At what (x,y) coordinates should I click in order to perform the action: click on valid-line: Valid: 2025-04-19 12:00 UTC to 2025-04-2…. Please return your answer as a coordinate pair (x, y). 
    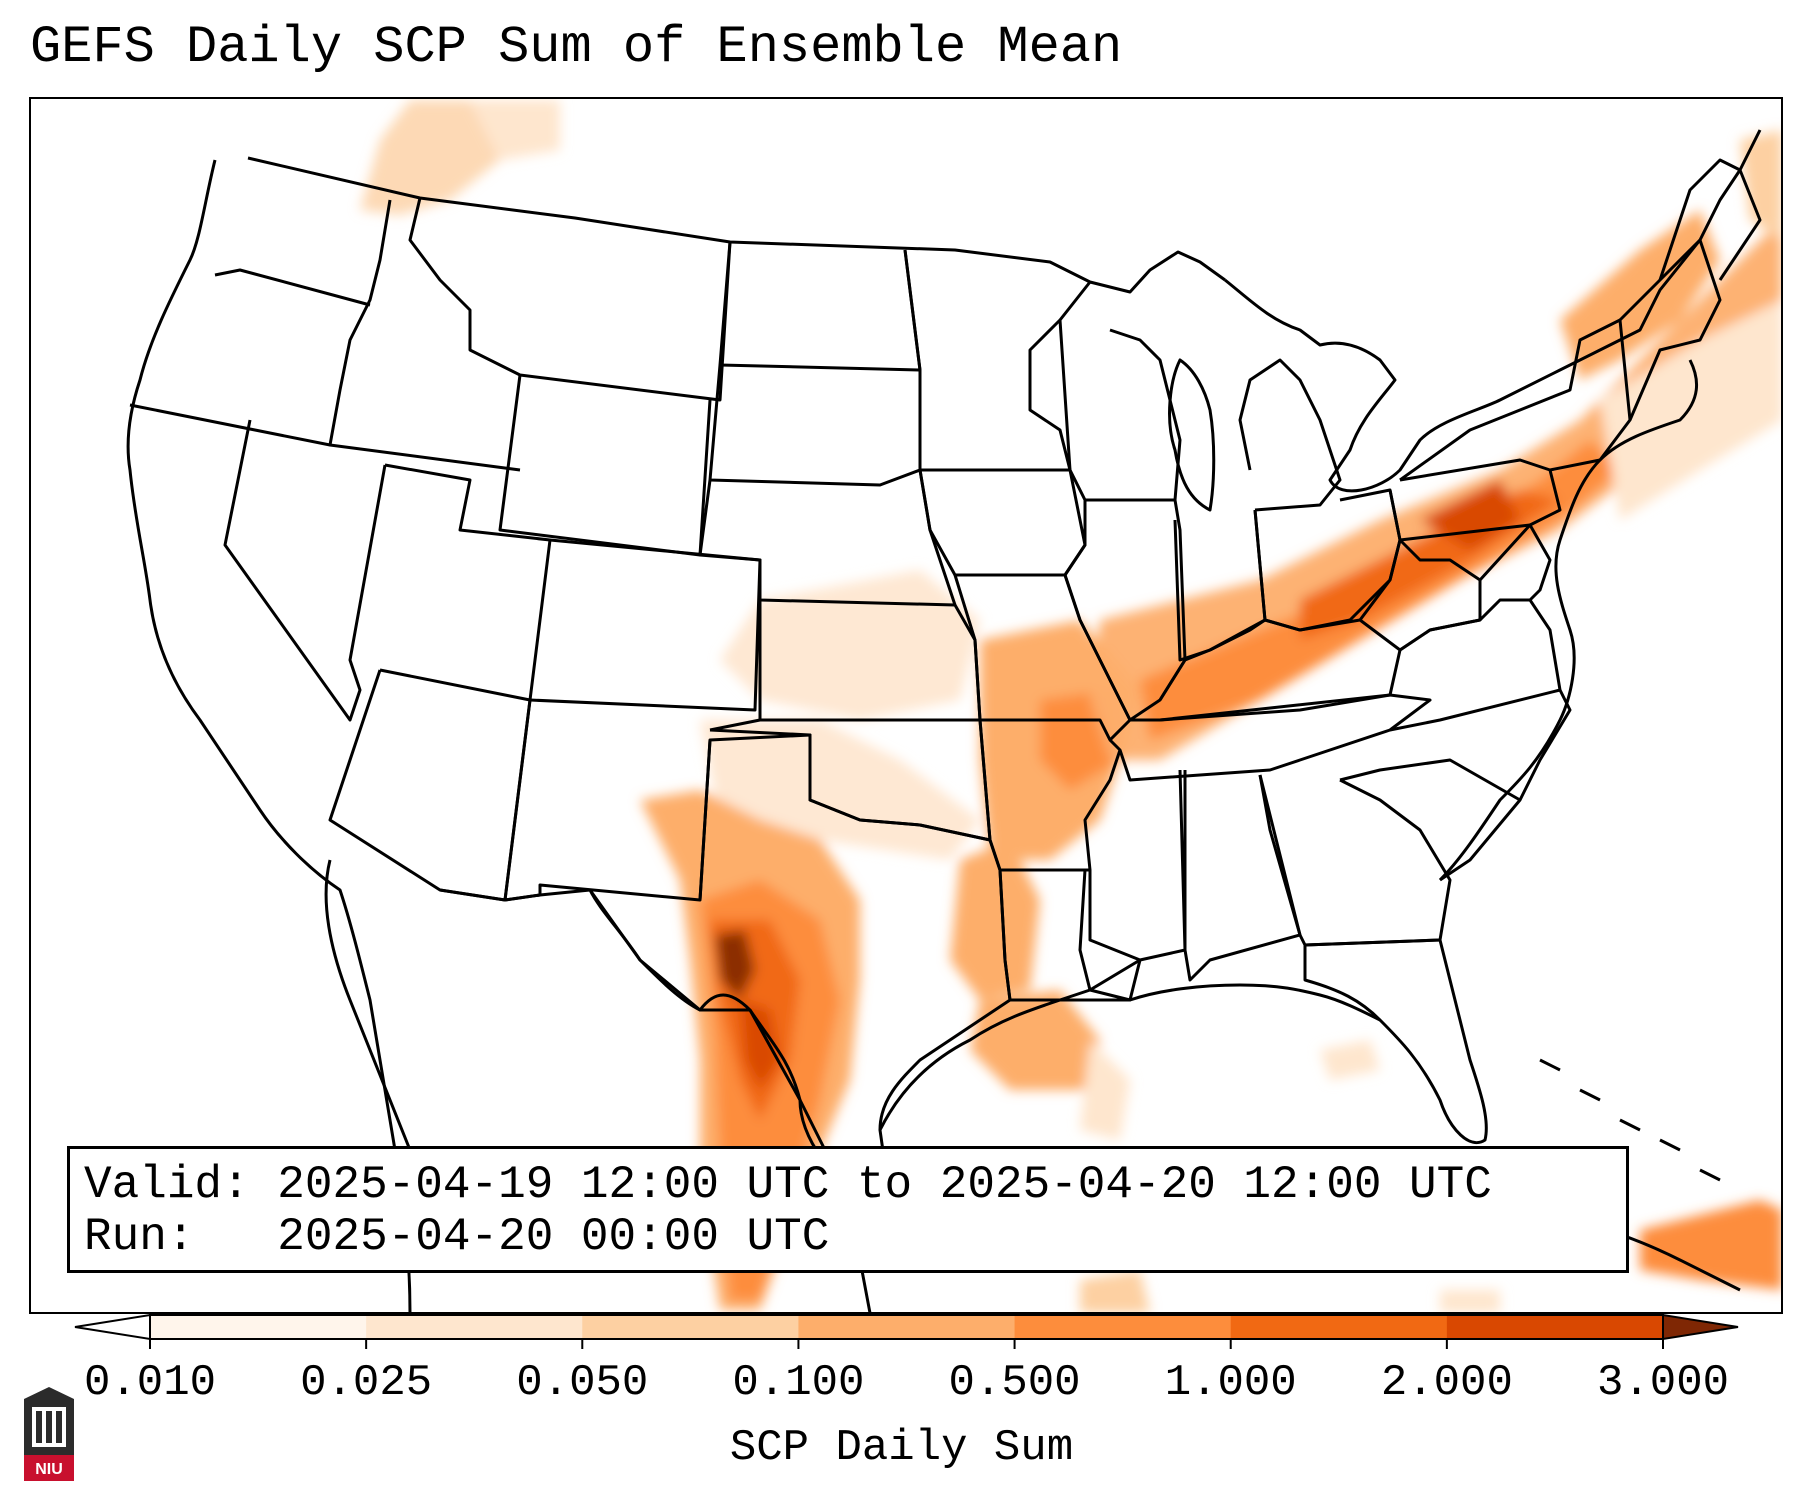
    Looking at the image, I should click on (788, 1185).